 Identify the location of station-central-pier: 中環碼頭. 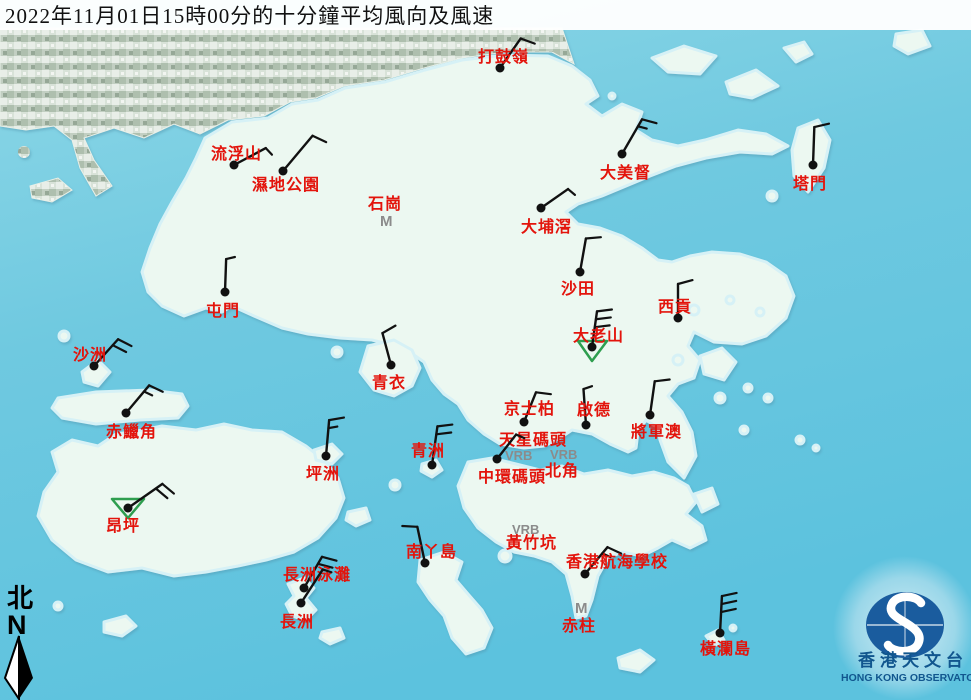
(512, 459).